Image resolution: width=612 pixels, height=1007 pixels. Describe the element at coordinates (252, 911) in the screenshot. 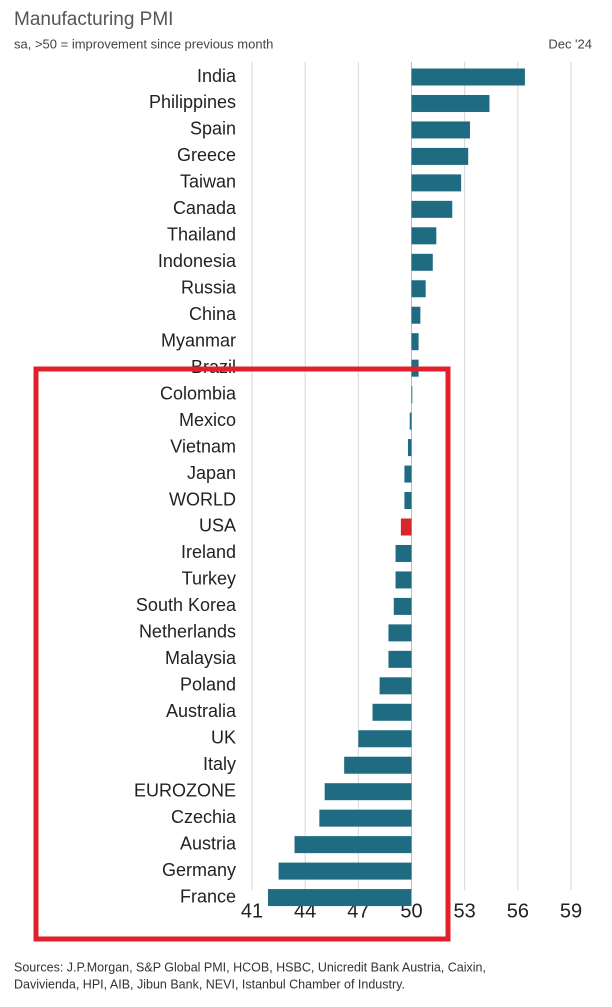

I see `x-tick-label: 41` at that location.